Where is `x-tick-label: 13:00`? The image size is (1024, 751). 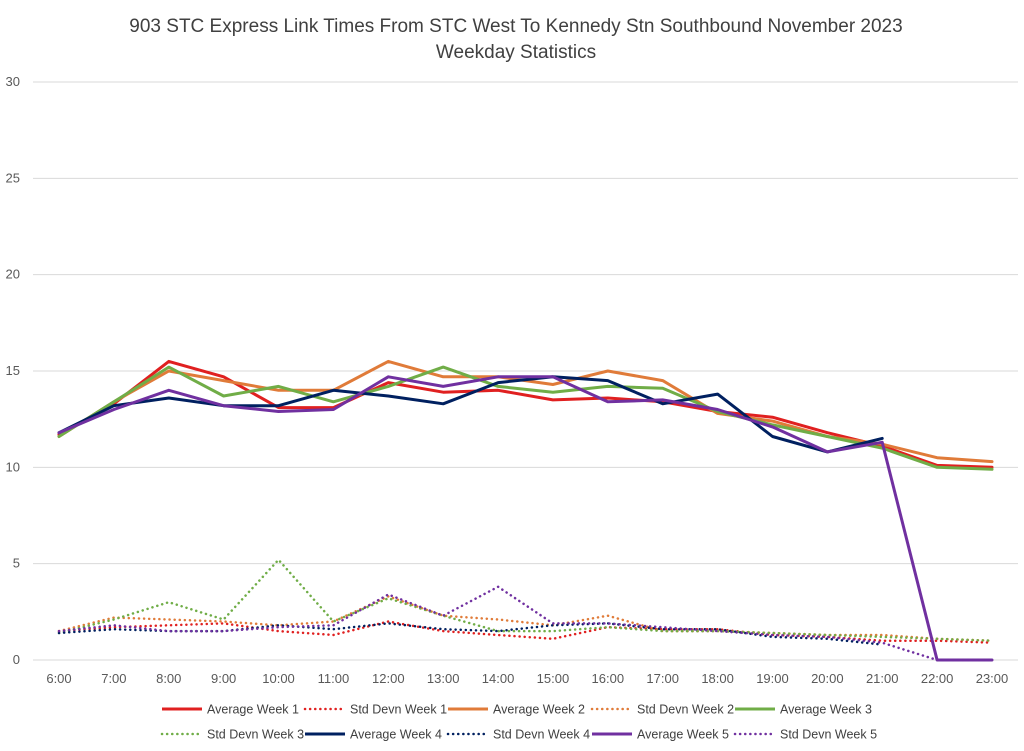 x-tick-label: 13:00 is located at coordinates (443, 678).